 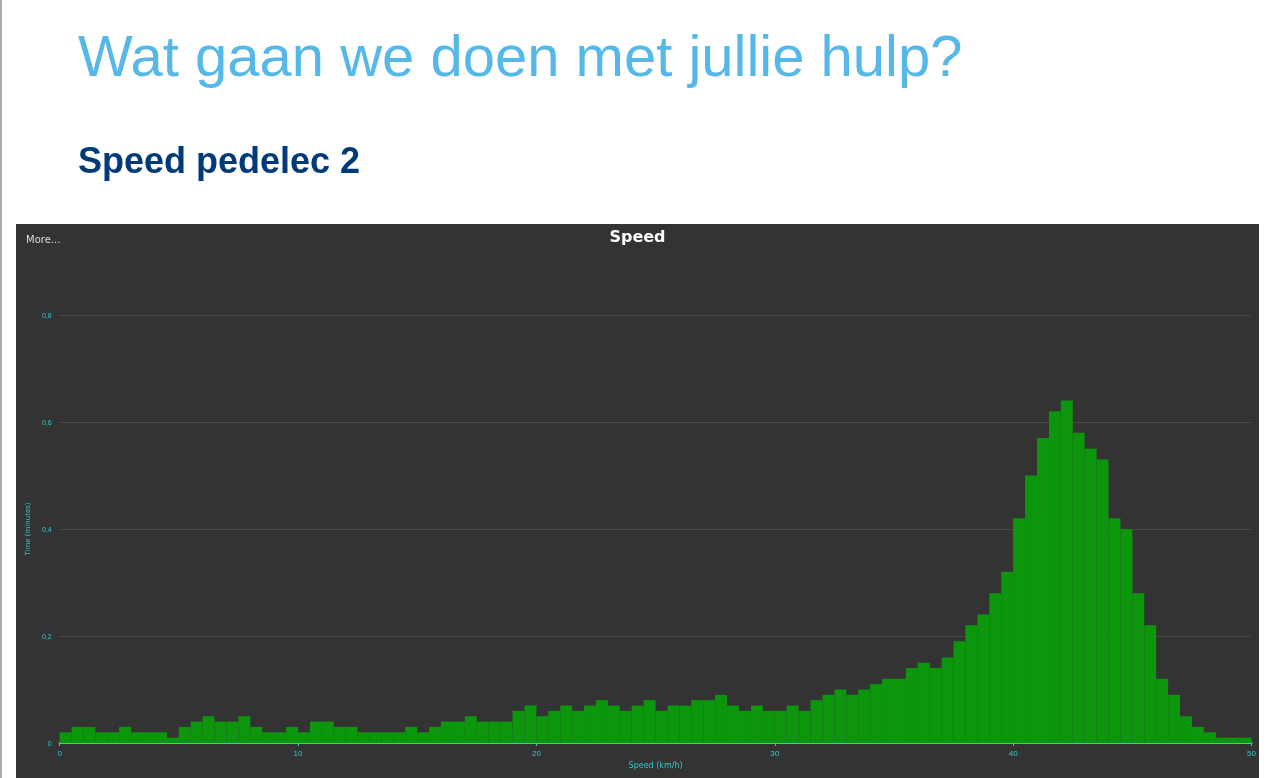 I want to click on x-tick-label: 20, so click(x=536, y=753).